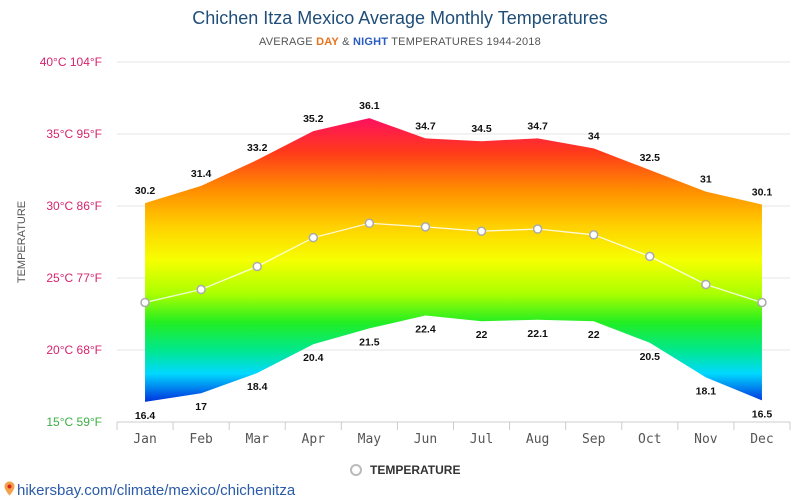 The width and height of the screenshot is (800, 500). Describe the element at coordinates (464, 42) in the screenshot. I see `subtitle-suffix: TEMPERATURES 1944-2018` at that location.